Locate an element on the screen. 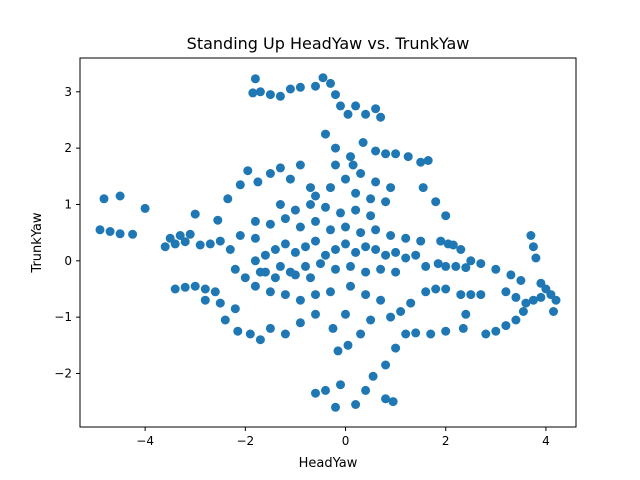 This screenshot has width=640, height=480. y-tick-label: 1 is located at coordinates (68, 204).